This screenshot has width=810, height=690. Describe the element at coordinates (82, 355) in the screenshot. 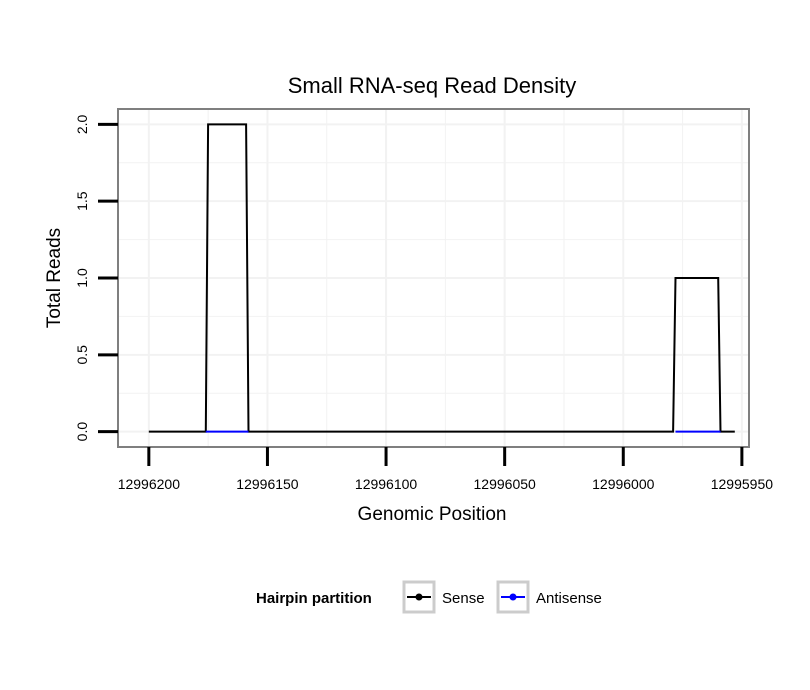

I see `y-tick-label: 0.5` at that location.